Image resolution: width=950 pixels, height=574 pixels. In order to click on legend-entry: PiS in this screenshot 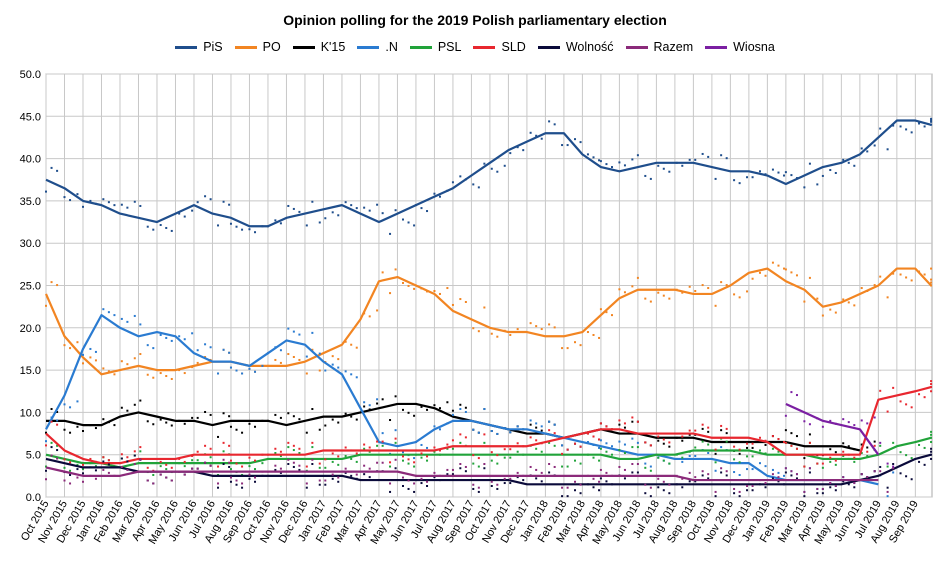, I will do `click(199, 47)`.